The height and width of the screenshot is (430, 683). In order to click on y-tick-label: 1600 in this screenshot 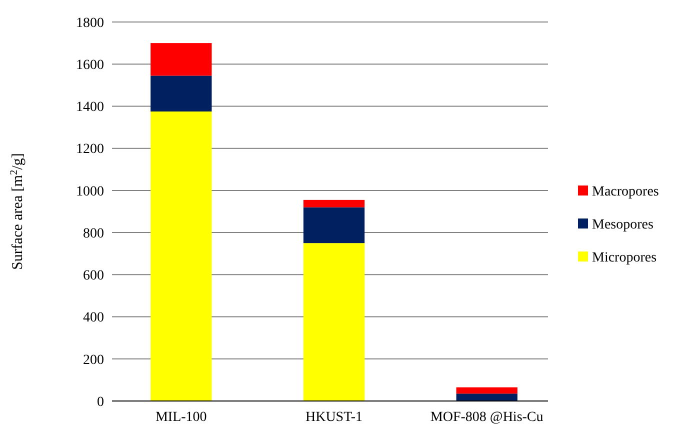, I will do `click(90, 66)`.